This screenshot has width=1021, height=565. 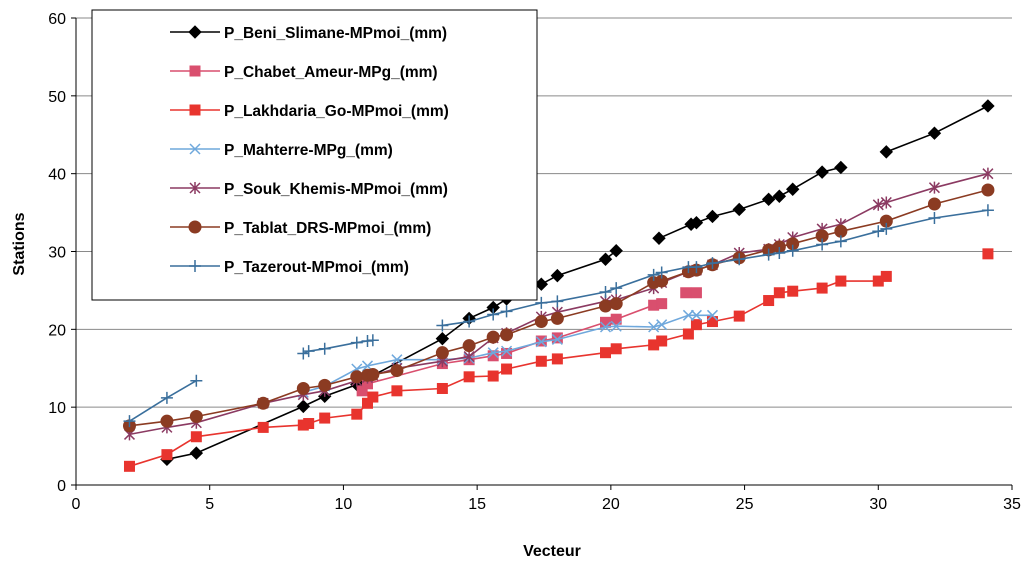 I want to click on legend-label: P_Tablat_DRS-MPmoi_(mm), so click(x=327, y=228).